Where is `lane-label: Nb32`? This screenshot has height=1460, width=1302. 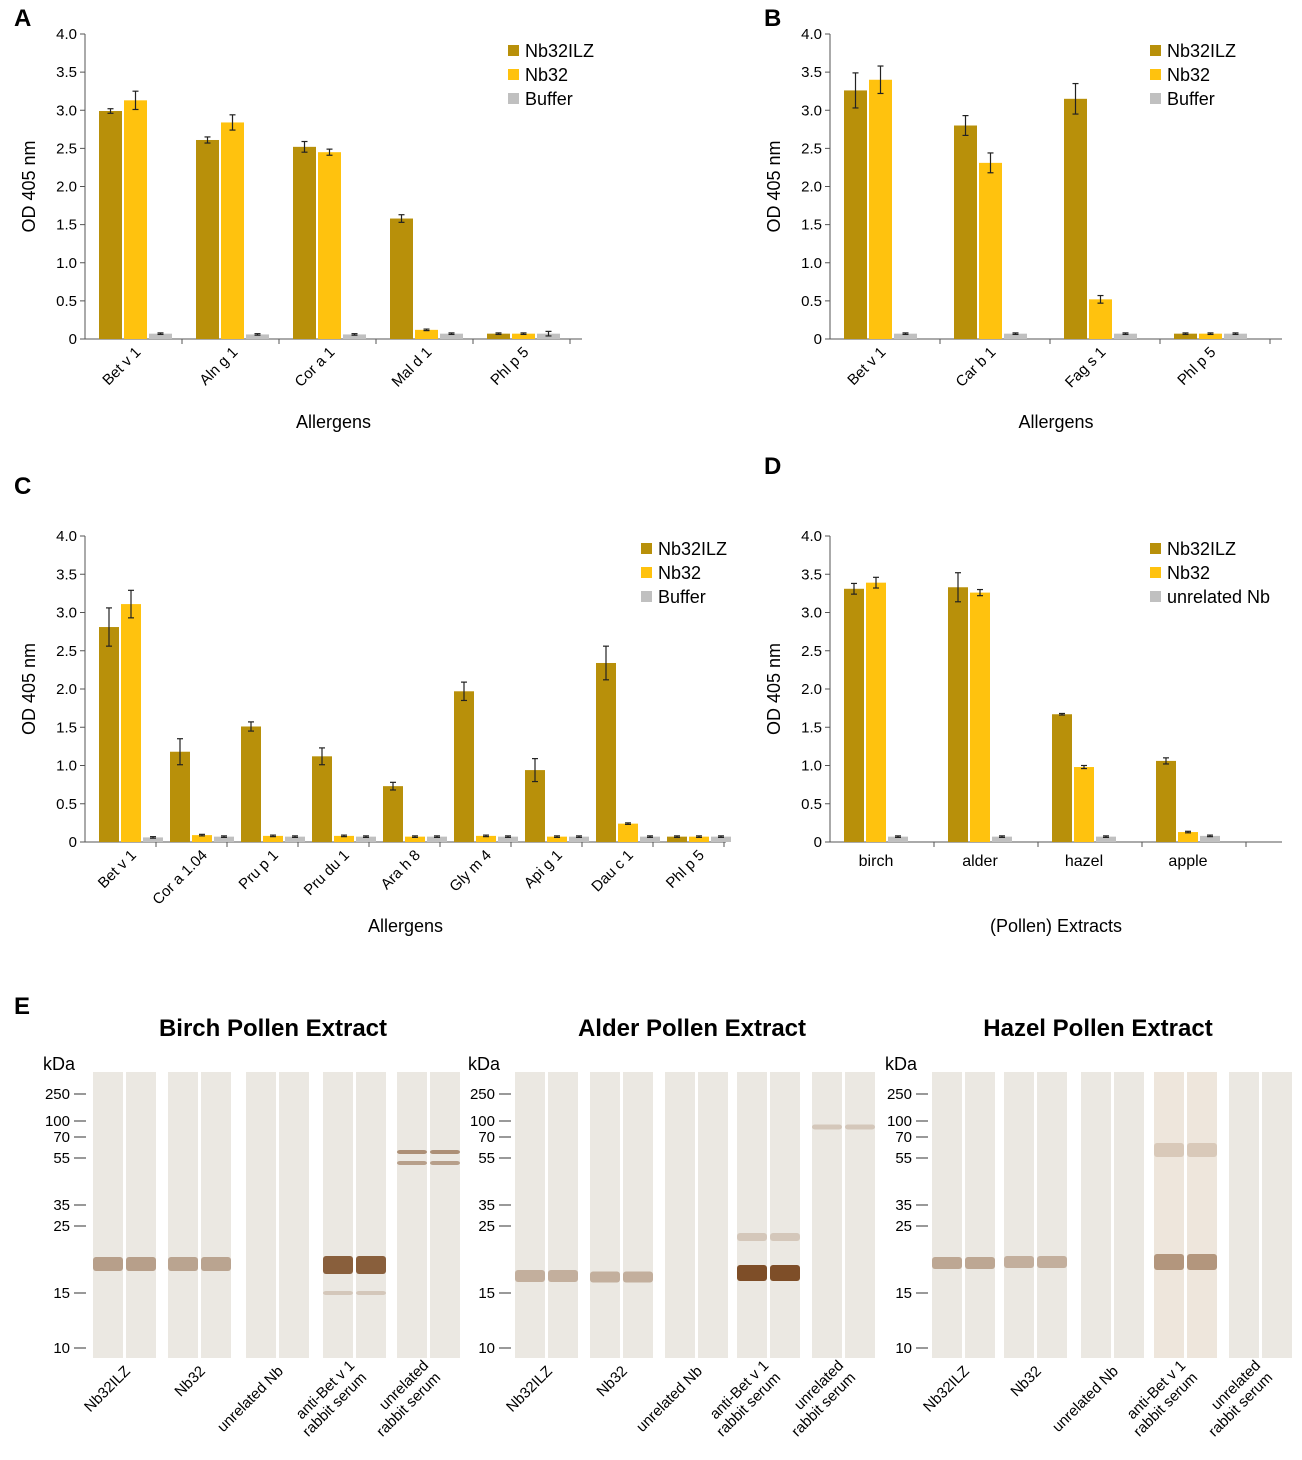 lane-label: Nb32 is located at coordinates (1025, 1381).